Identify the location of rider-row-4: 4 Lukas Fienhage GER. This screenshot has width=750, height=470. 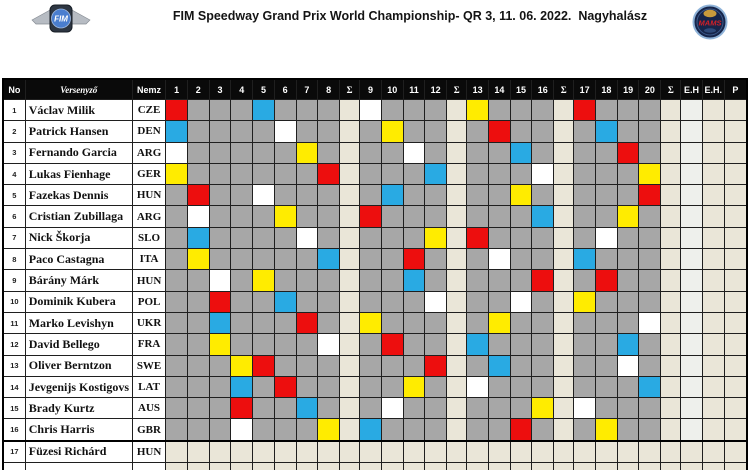
(375, 174).